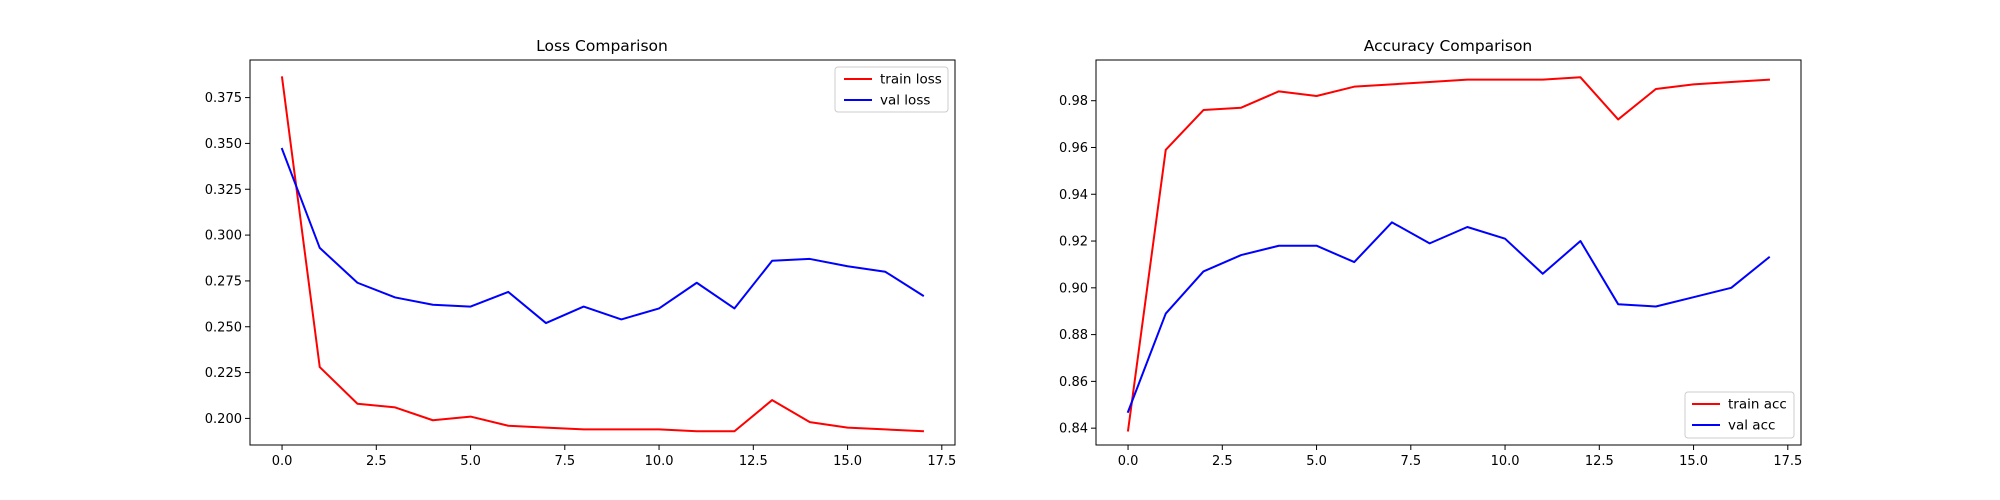 The width and height of the screenshot is (2000, 500). I want to click on loss-x-tick-label: 15.0, so click(847, 461).